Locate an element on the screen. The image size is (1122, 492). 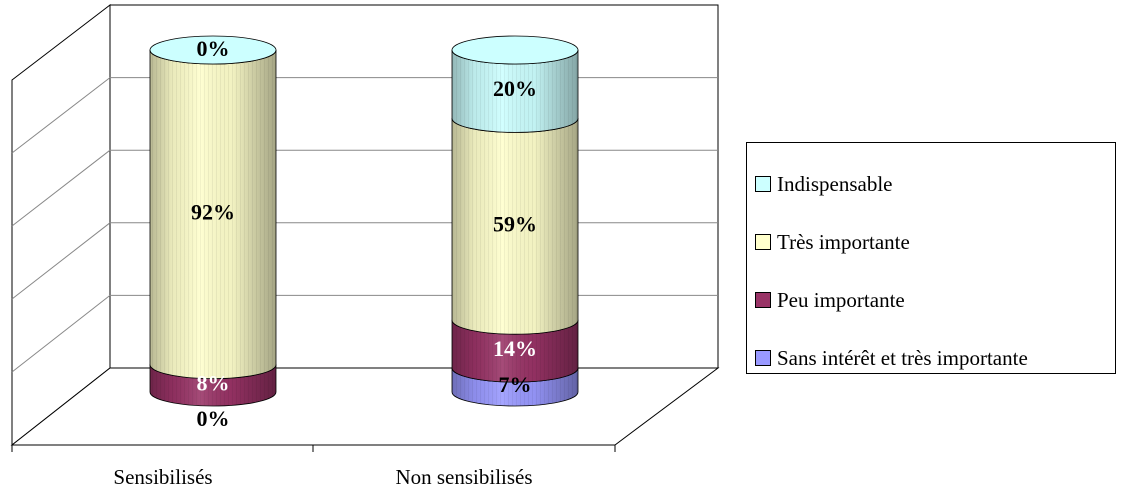
data-label-indispensable-sensibilises: 0% is located at coordinates (213, 48).